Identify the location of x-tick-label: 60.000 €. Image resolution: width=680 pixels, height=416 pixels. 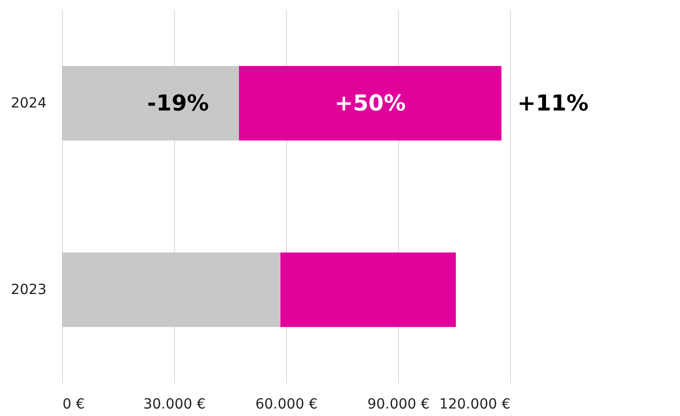
(286, 404).